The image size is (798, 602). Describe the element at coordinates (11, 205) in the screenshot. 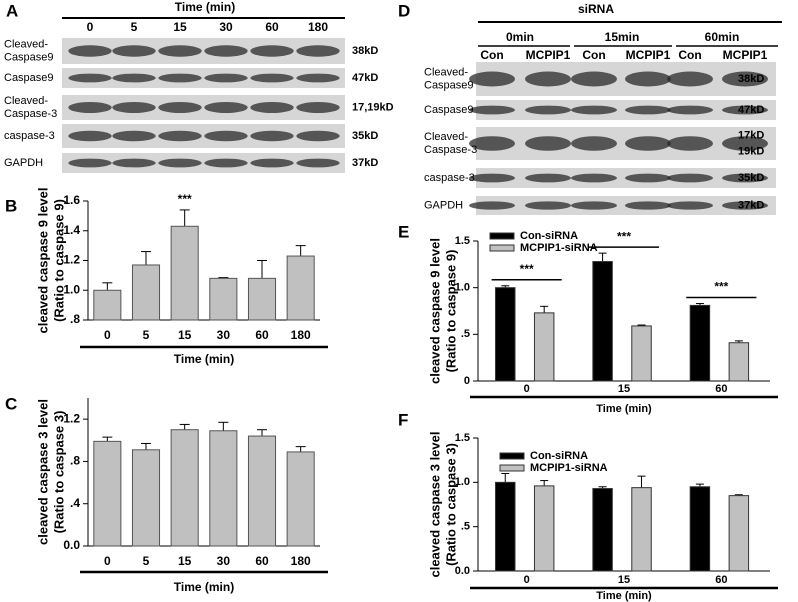

I see `panel-label: B` at that location.